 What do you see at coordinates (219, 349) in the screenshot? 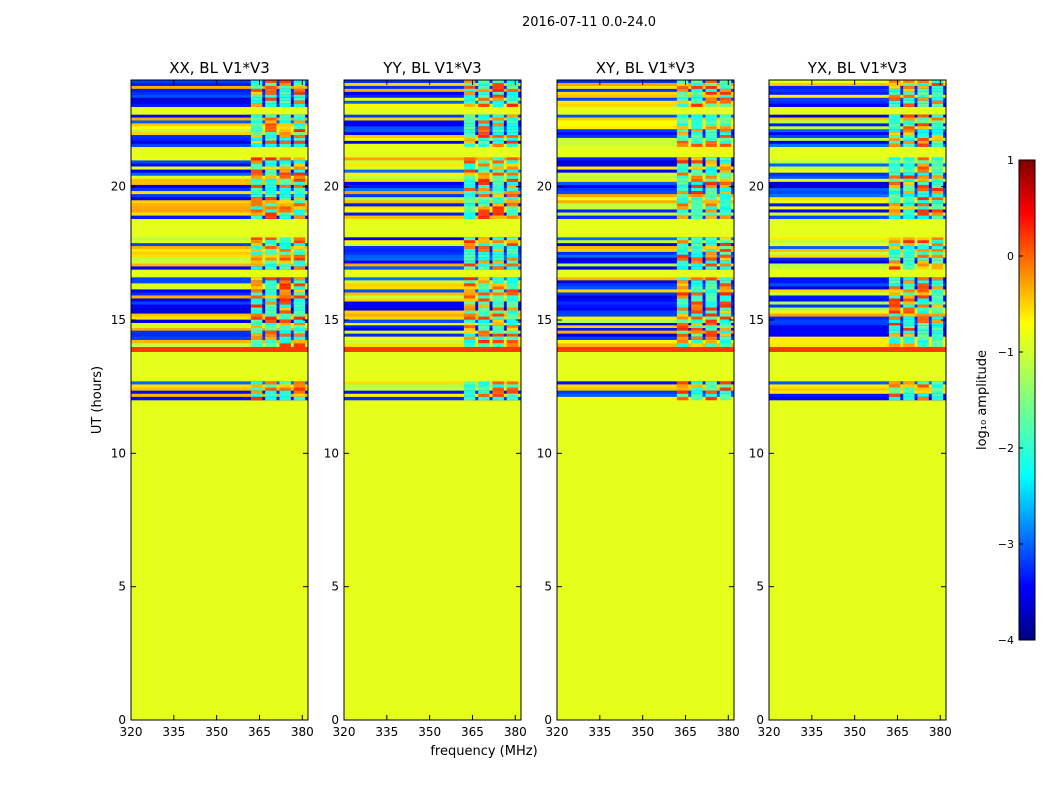
I see `heatmap-band` at bounding box center [219, 349].